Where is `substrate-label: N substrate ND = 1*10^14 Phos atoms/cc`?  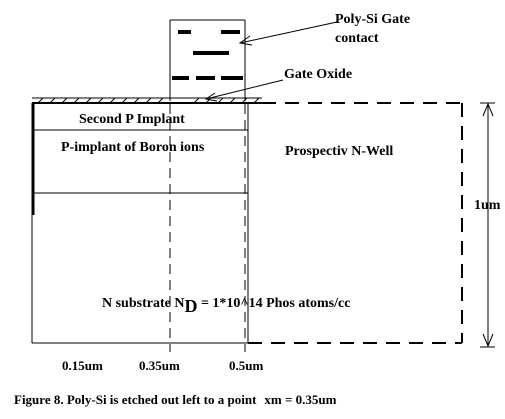
substrate-label: N substrate ND = 1*10^14 Phos atoms/cc is located at coordinates (226, 306).